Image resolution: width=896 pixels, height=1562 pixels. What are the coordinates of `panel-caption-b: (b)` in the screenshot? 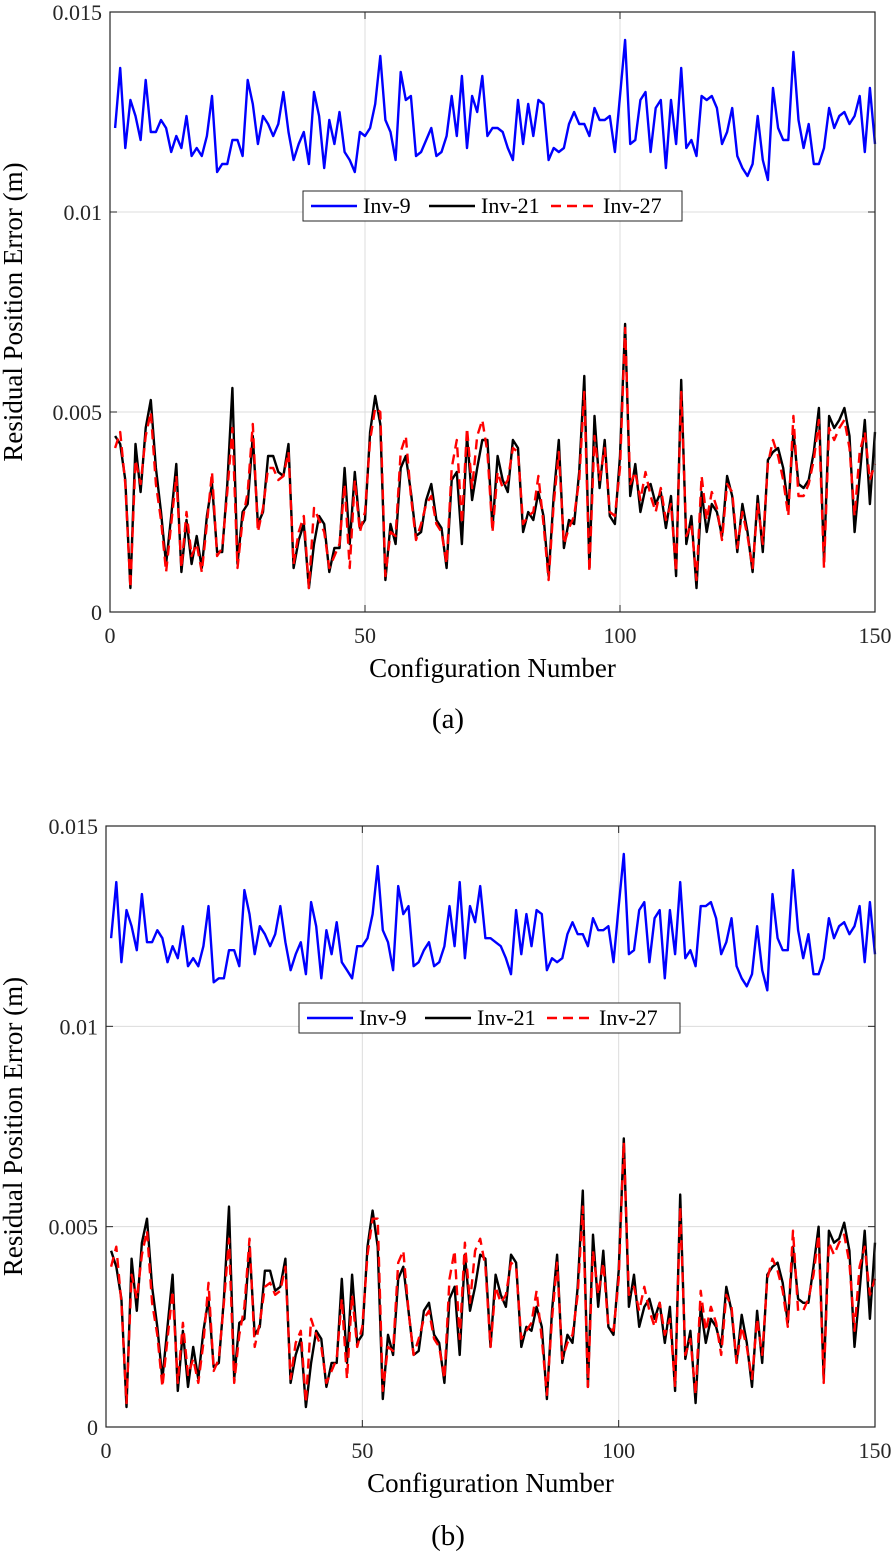 It's located at (448, 1536).